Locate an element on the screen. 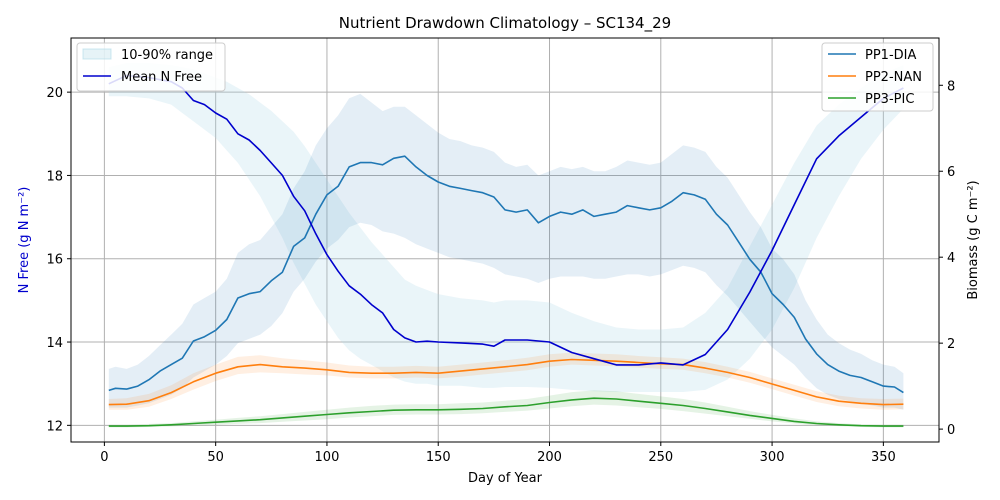 The height and width of the screenshot is (500, 1000). y-right-tick-label: 0 is located at coordinates (951, 430).